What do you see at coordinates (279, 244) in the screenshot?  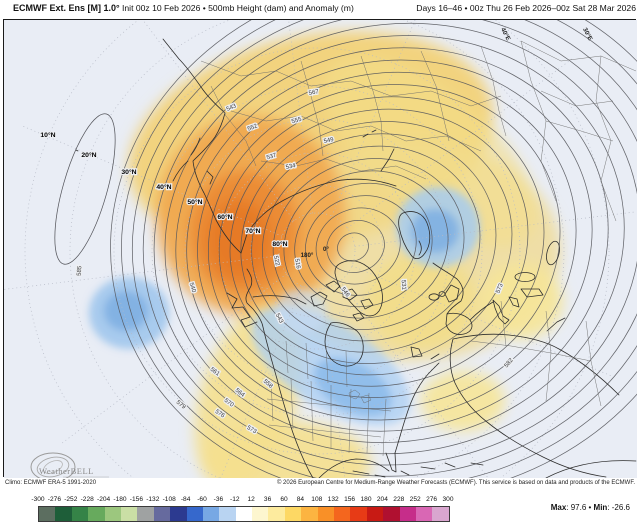 I see `svg-text: 80°N` at bounding box center [279, 244].